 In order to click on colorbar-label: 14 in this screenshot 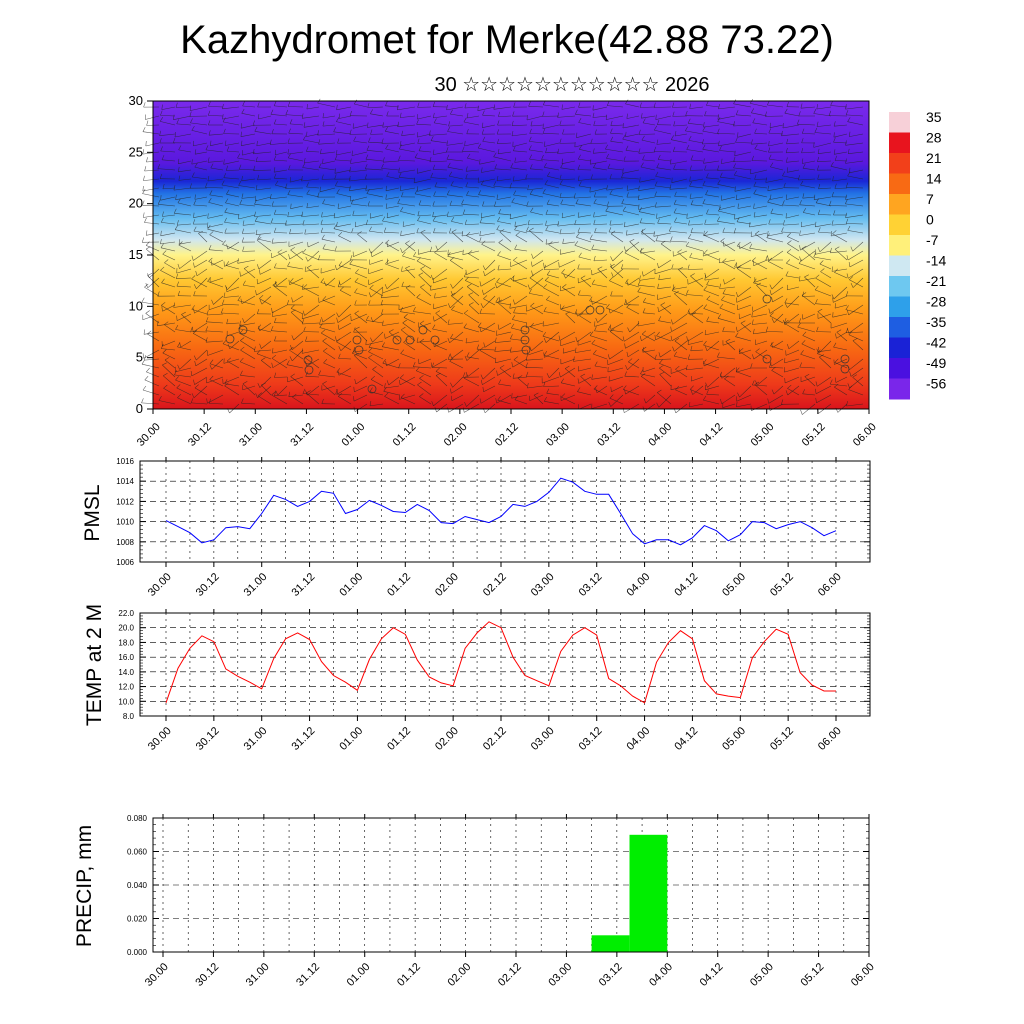, I will do `click(934, 179)`.